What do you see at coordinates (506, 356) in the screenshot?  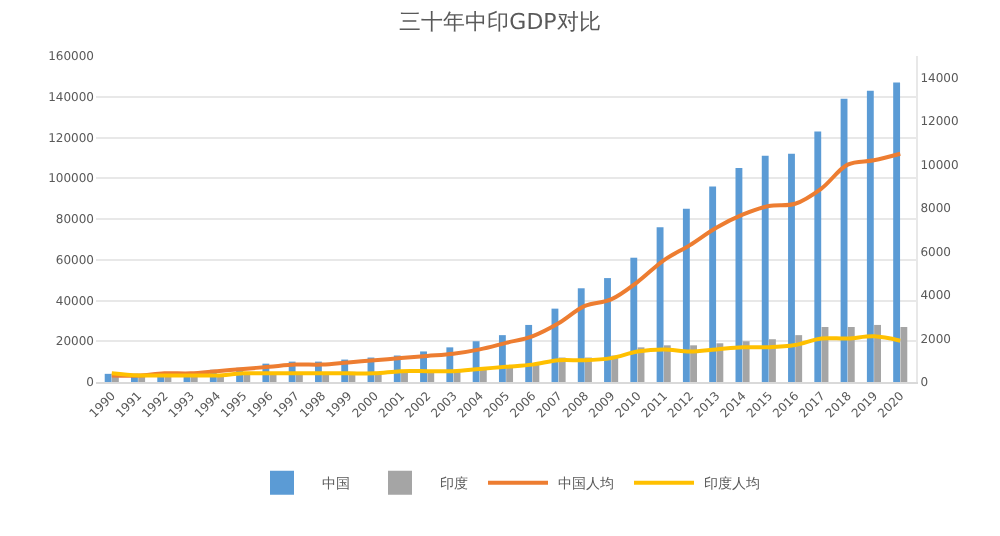 I see `line-series` at bounding box center [506, 356].